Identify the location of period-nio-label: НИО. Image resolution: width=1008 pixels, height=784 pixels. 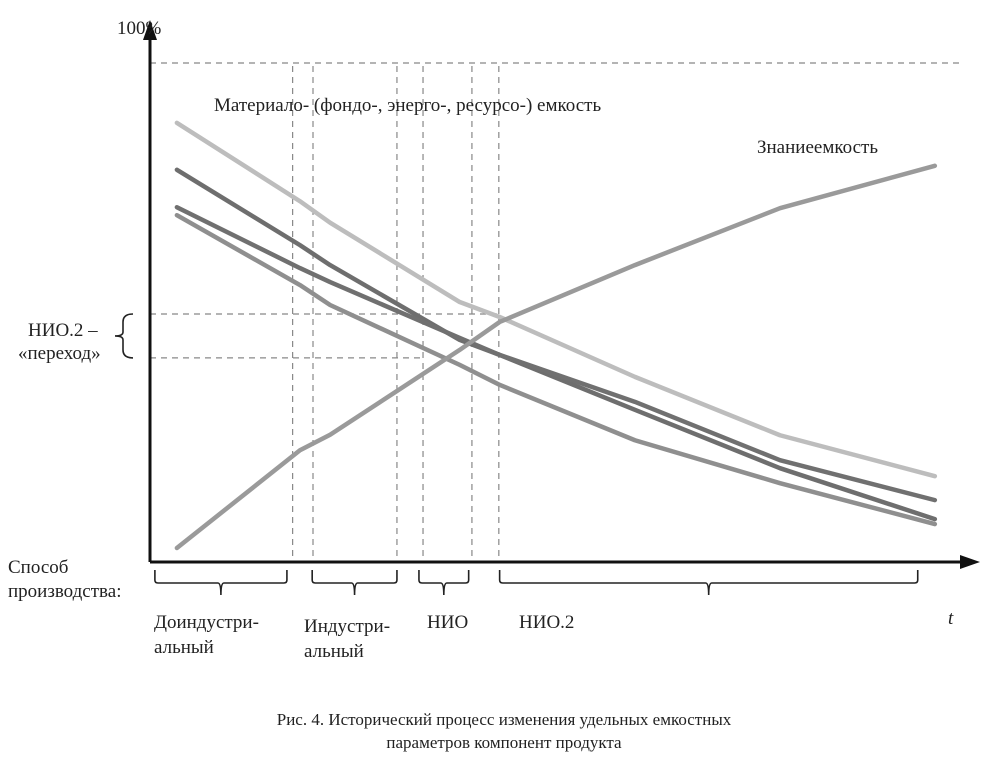
(448, 622).